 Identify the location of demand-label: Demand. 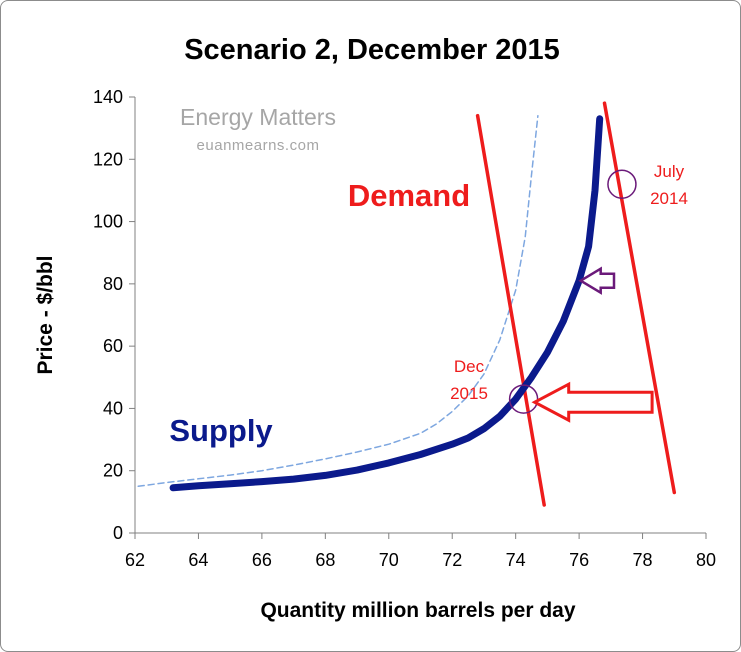
(409, 195).